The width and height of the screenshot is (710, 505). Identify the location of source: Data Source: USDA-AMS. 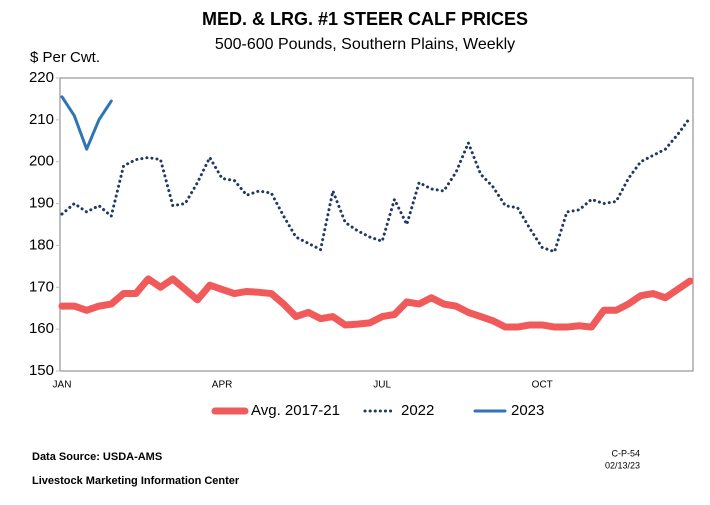
(97, 457).